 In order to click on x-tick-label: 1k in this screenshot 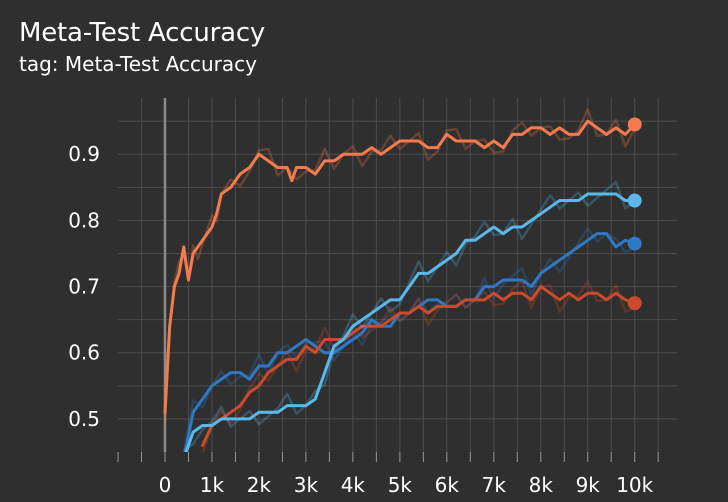, I will do `click(212, 485)`.